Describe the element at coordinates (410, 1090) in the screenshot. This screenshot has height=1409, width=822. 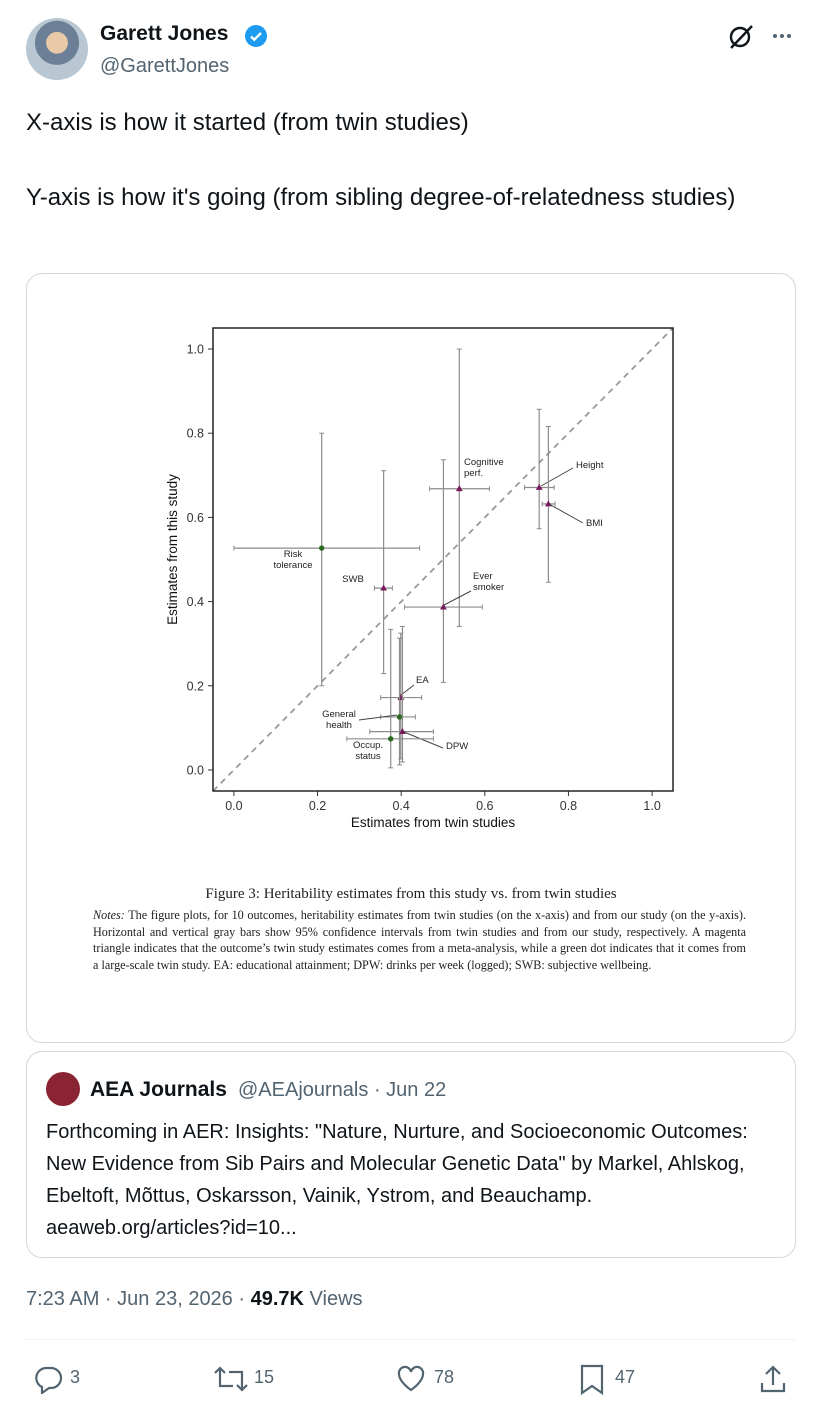
I see `quote-date: · Jun 22` at that location.